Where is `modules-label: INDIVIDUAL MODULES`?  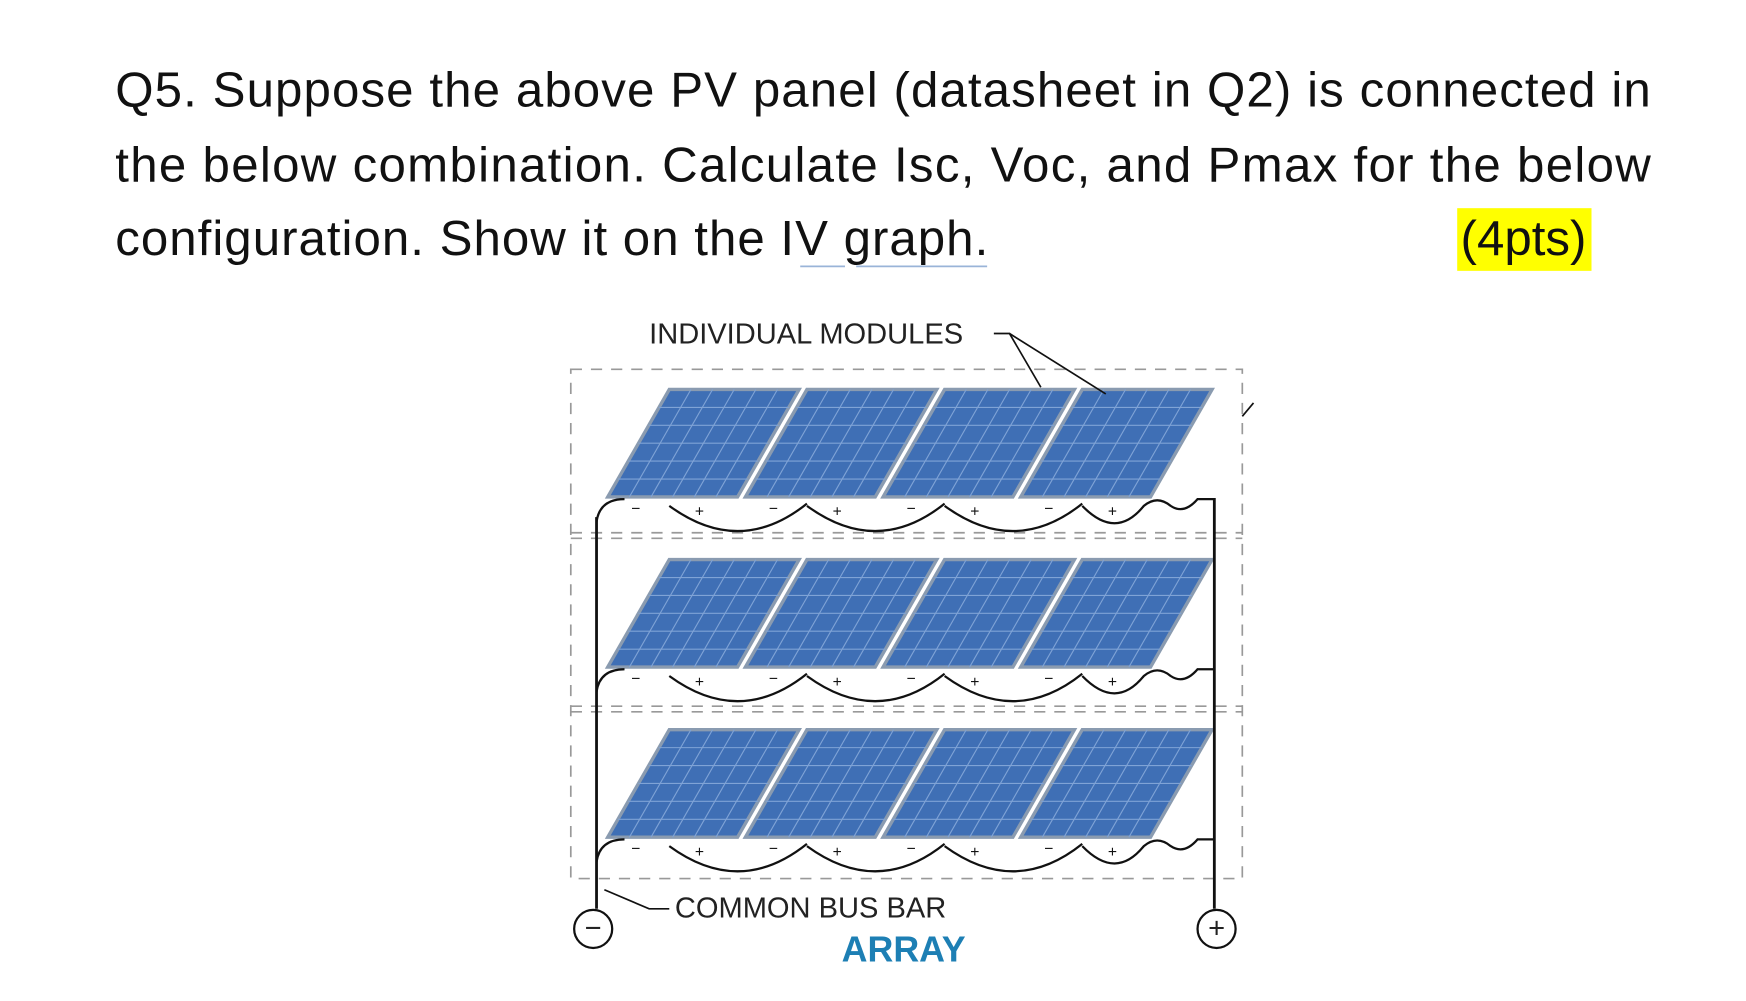
modules-label: INDIVIDUAL MODULES is located at coordinates (806, 335).